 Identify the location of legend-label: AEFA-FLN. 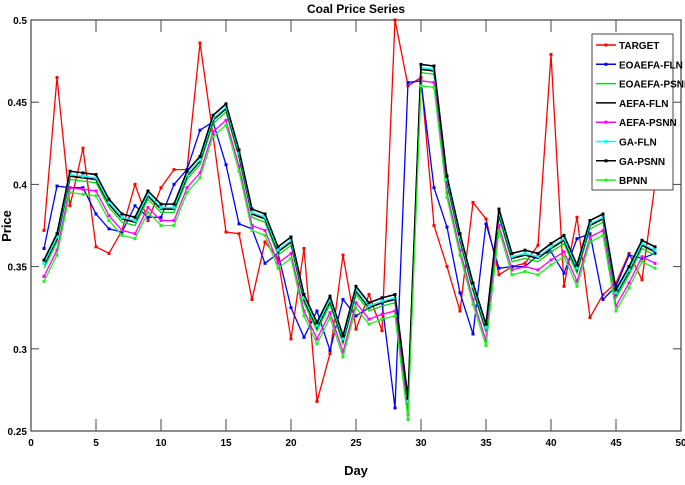
(643, 104).